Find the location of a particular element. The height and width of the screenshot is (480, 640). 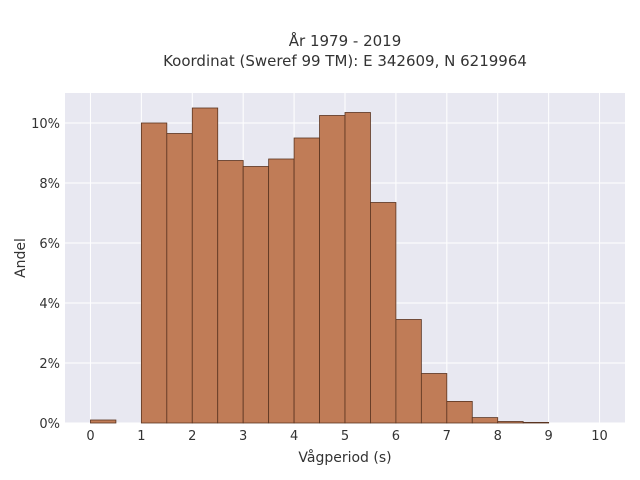

y-axis-label: Andel is located at coordinates (21, 258).